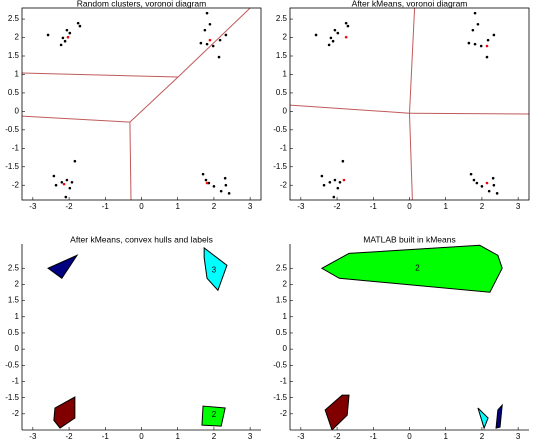 This screenshot has height=443, width=540. I want to click on y-tick-label: 0, so click(17, 348).